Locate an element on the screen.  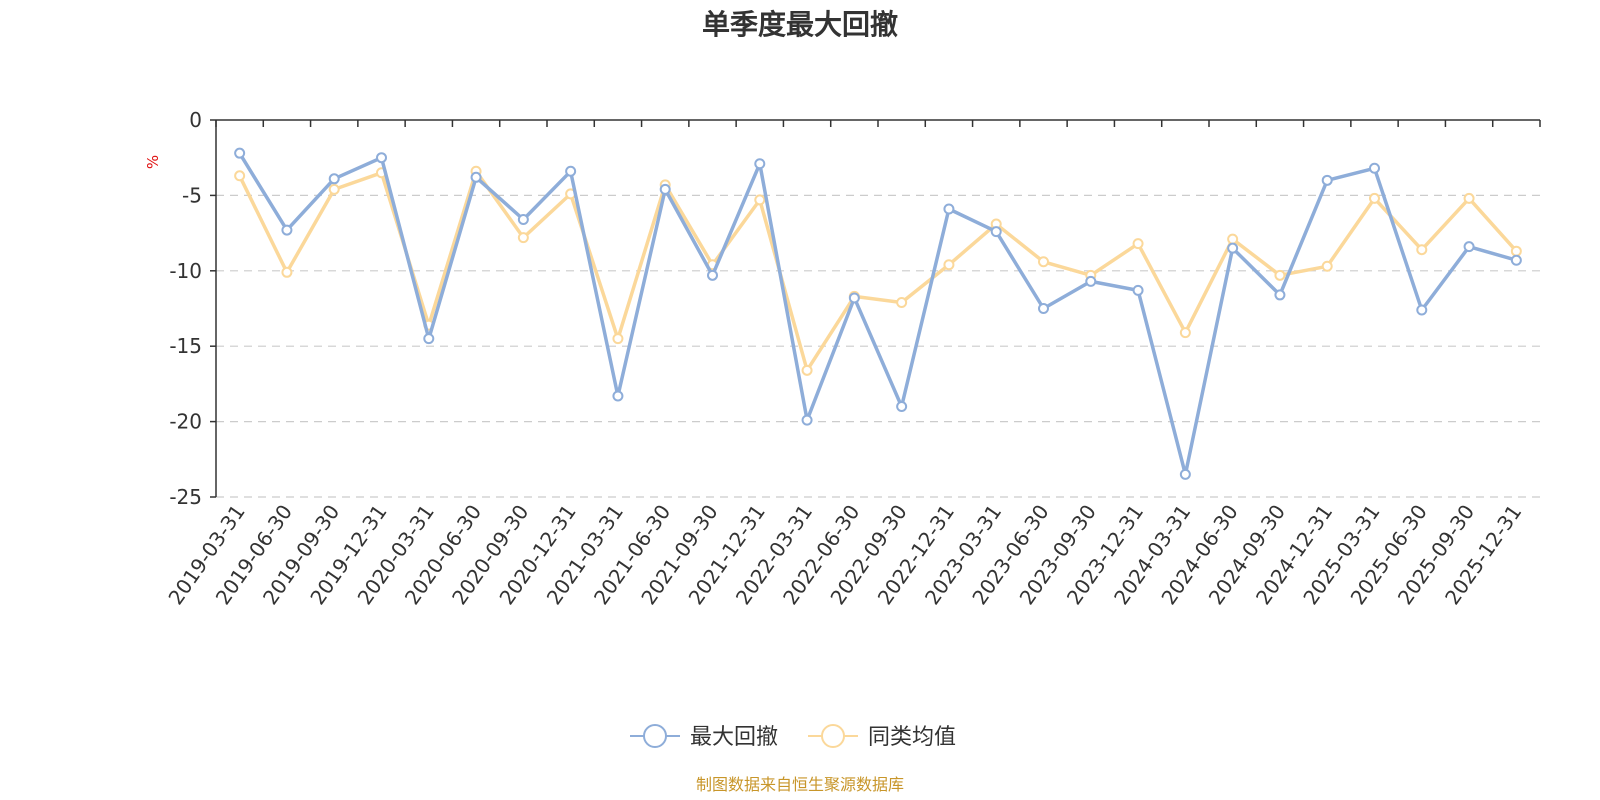
y-tick-label: -15 is located at coordinates (185, 346).